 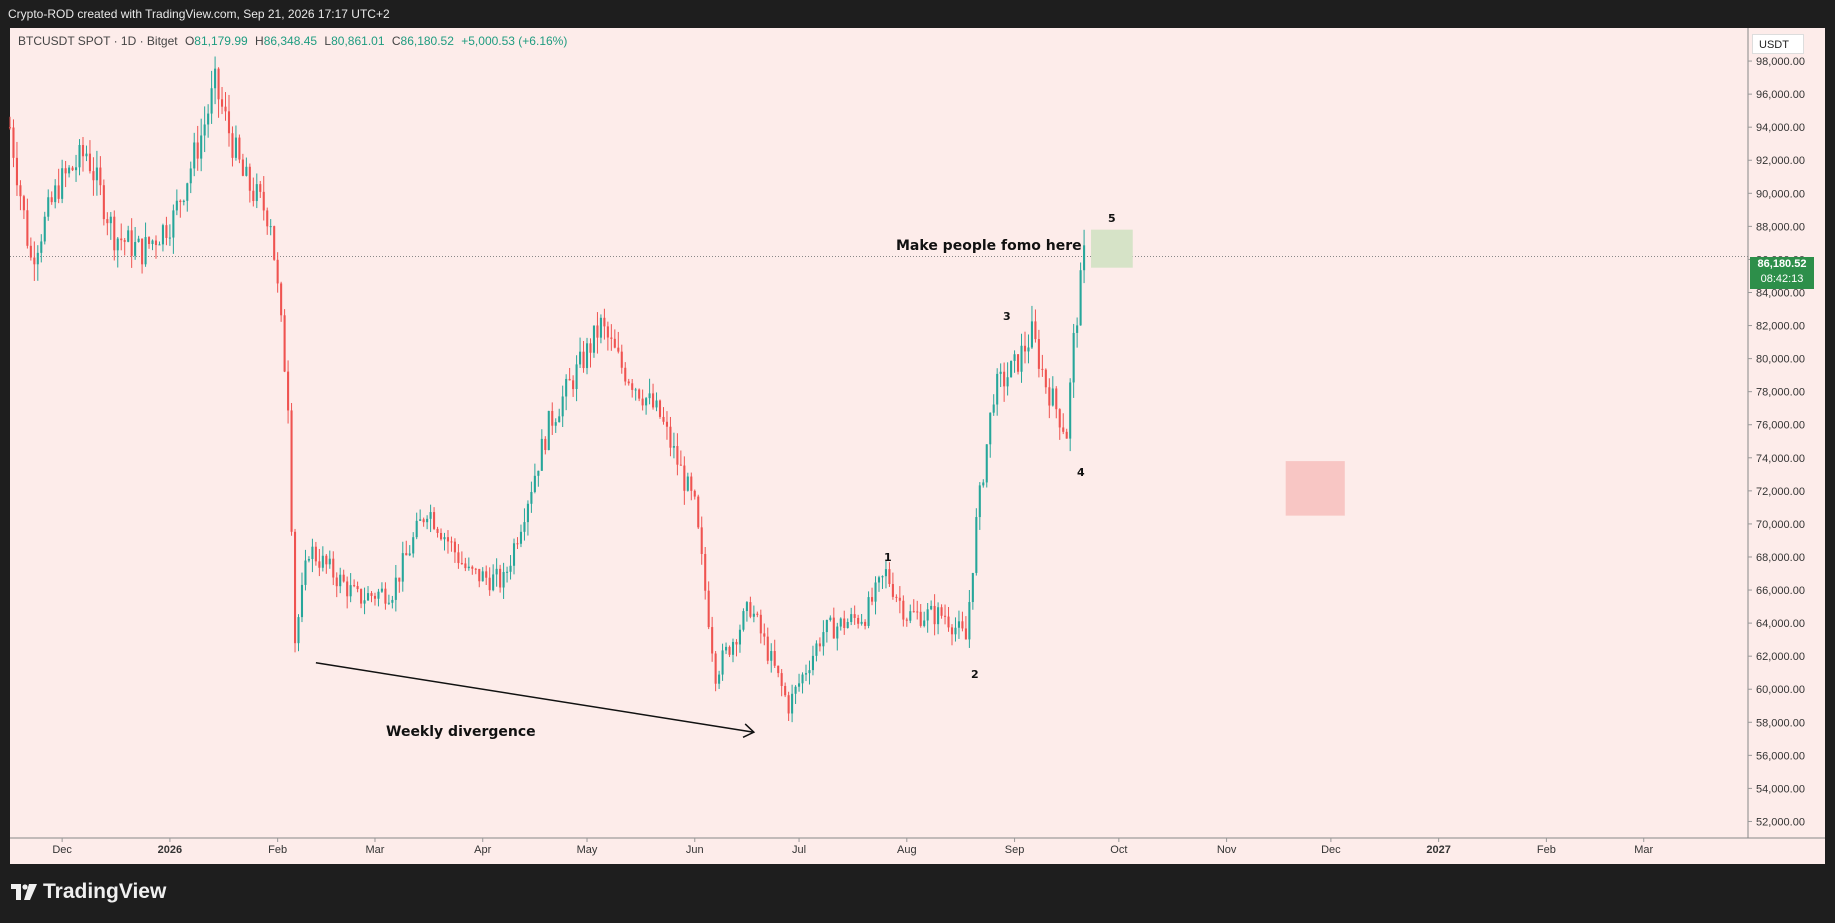 I want to click on x-tick-label: Mar, so click(x=1643, y=850).